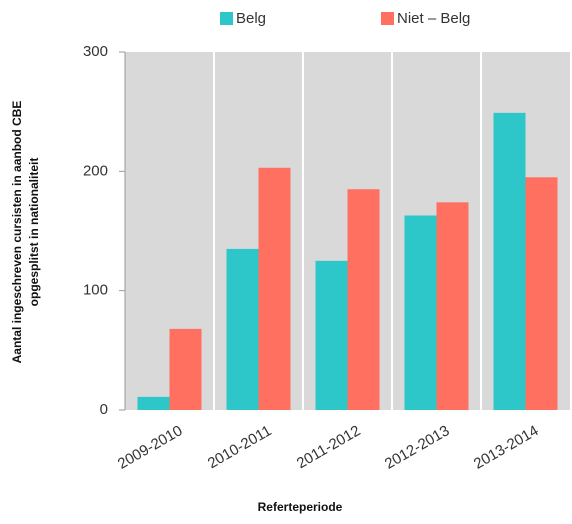 Image resolution: width=572 pixels, height=524 pixels. What do you see at coordinates (95, 51) in the screenshot?
I see `y-tick-label: 300` at bounding box center [95, 51].